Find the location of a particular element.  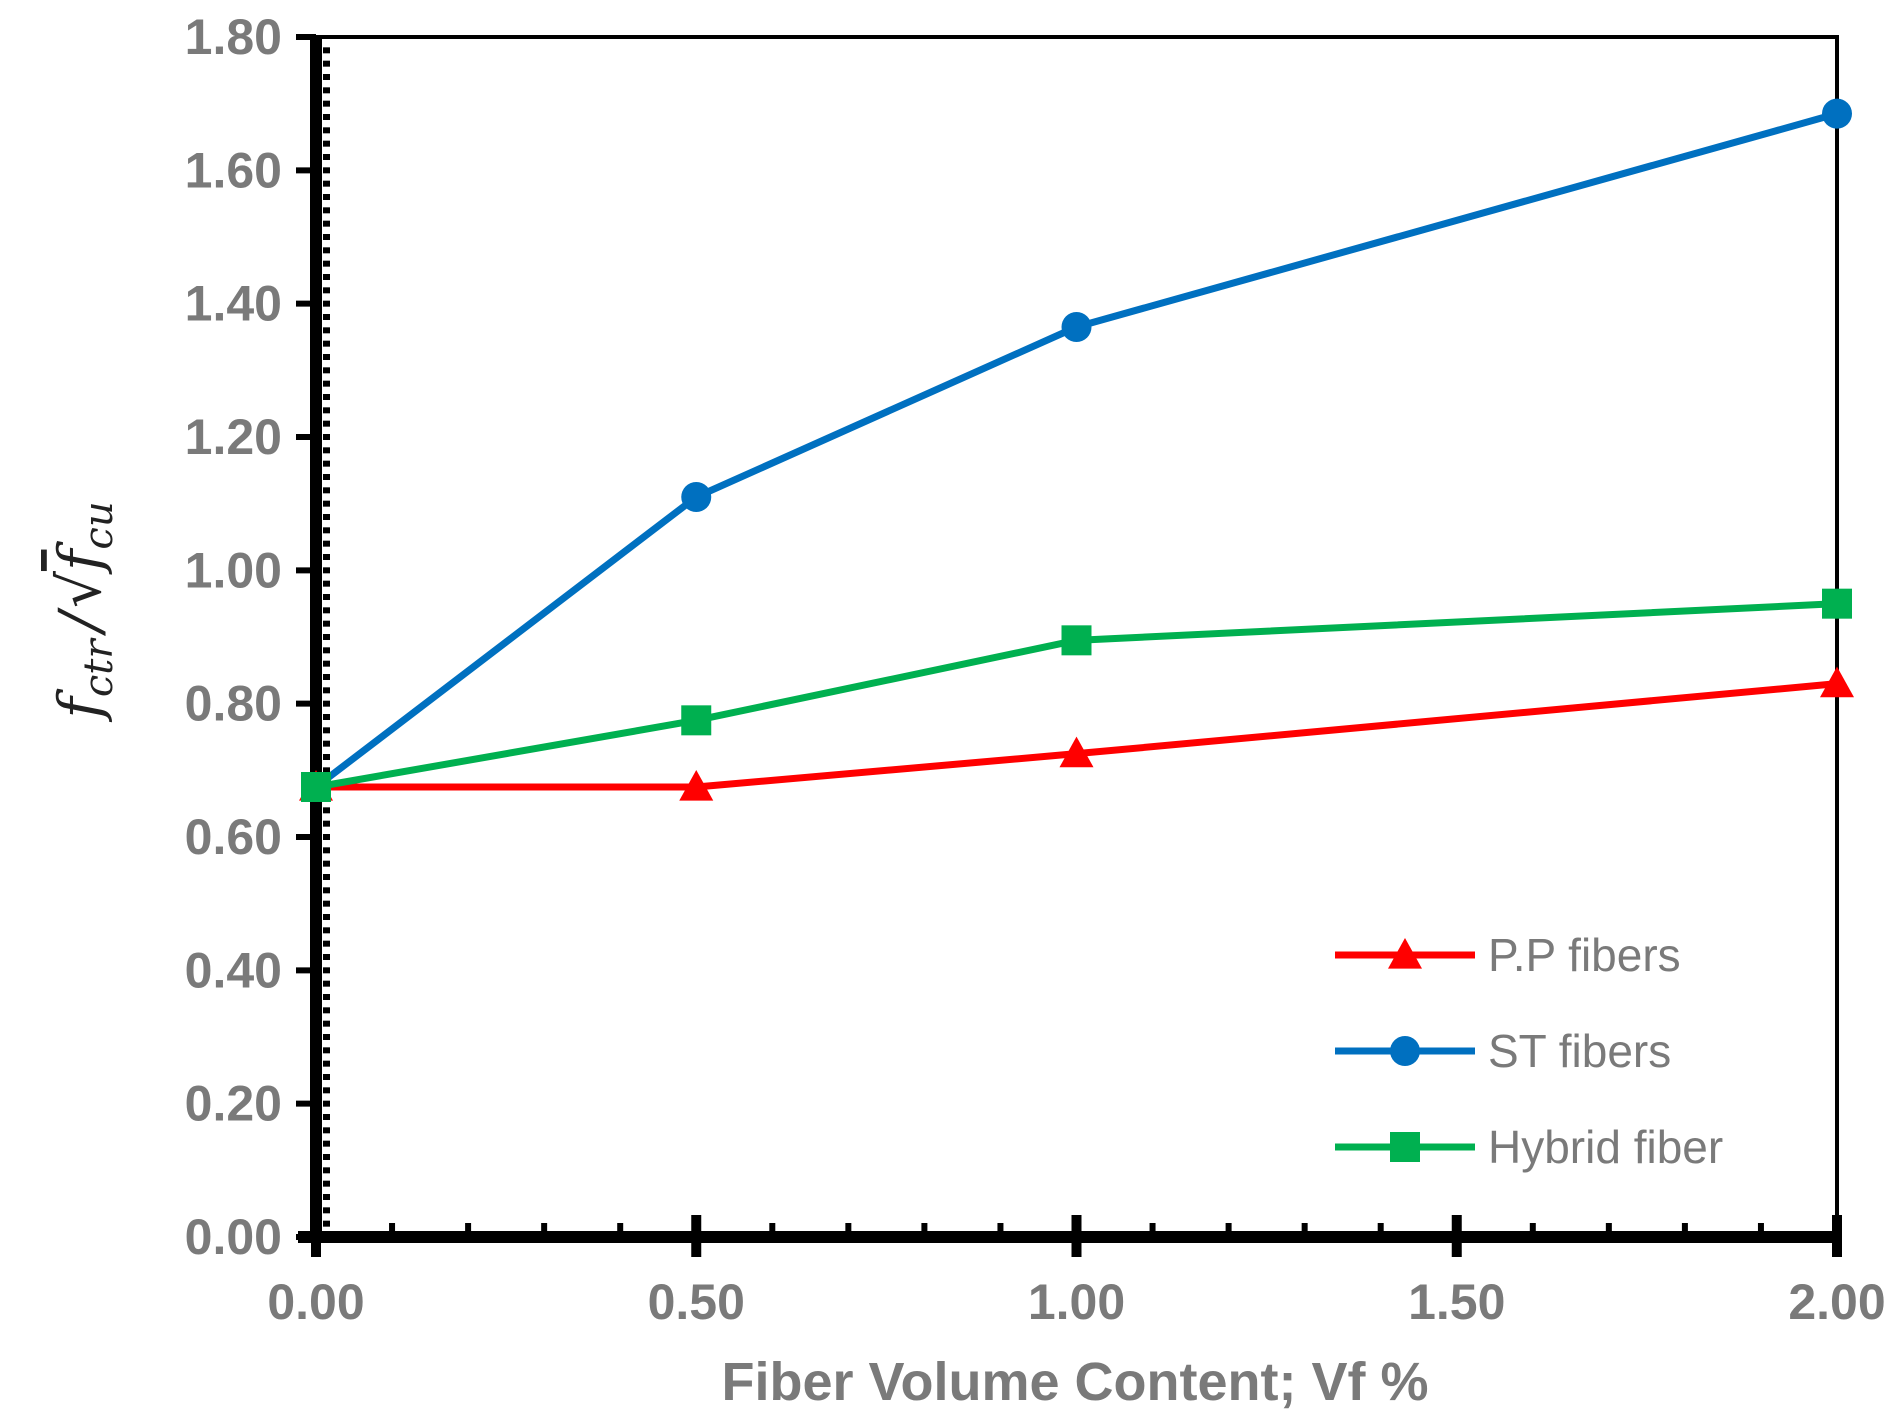

series-p-p-fibers is located at coordinates (1076, 733).